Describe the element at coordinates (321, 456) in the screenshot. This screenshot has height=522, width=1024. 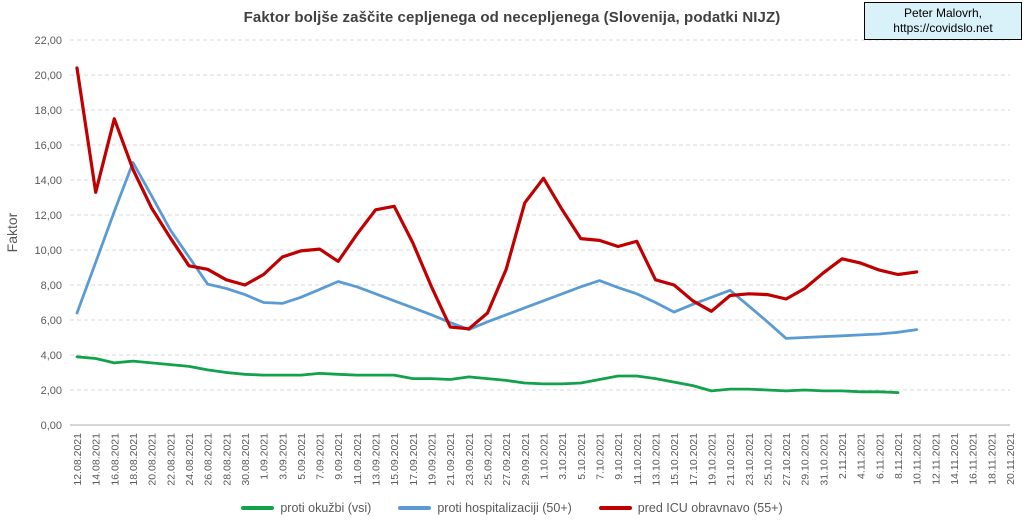
I see `svg-text: 7.09.2021` at that location.